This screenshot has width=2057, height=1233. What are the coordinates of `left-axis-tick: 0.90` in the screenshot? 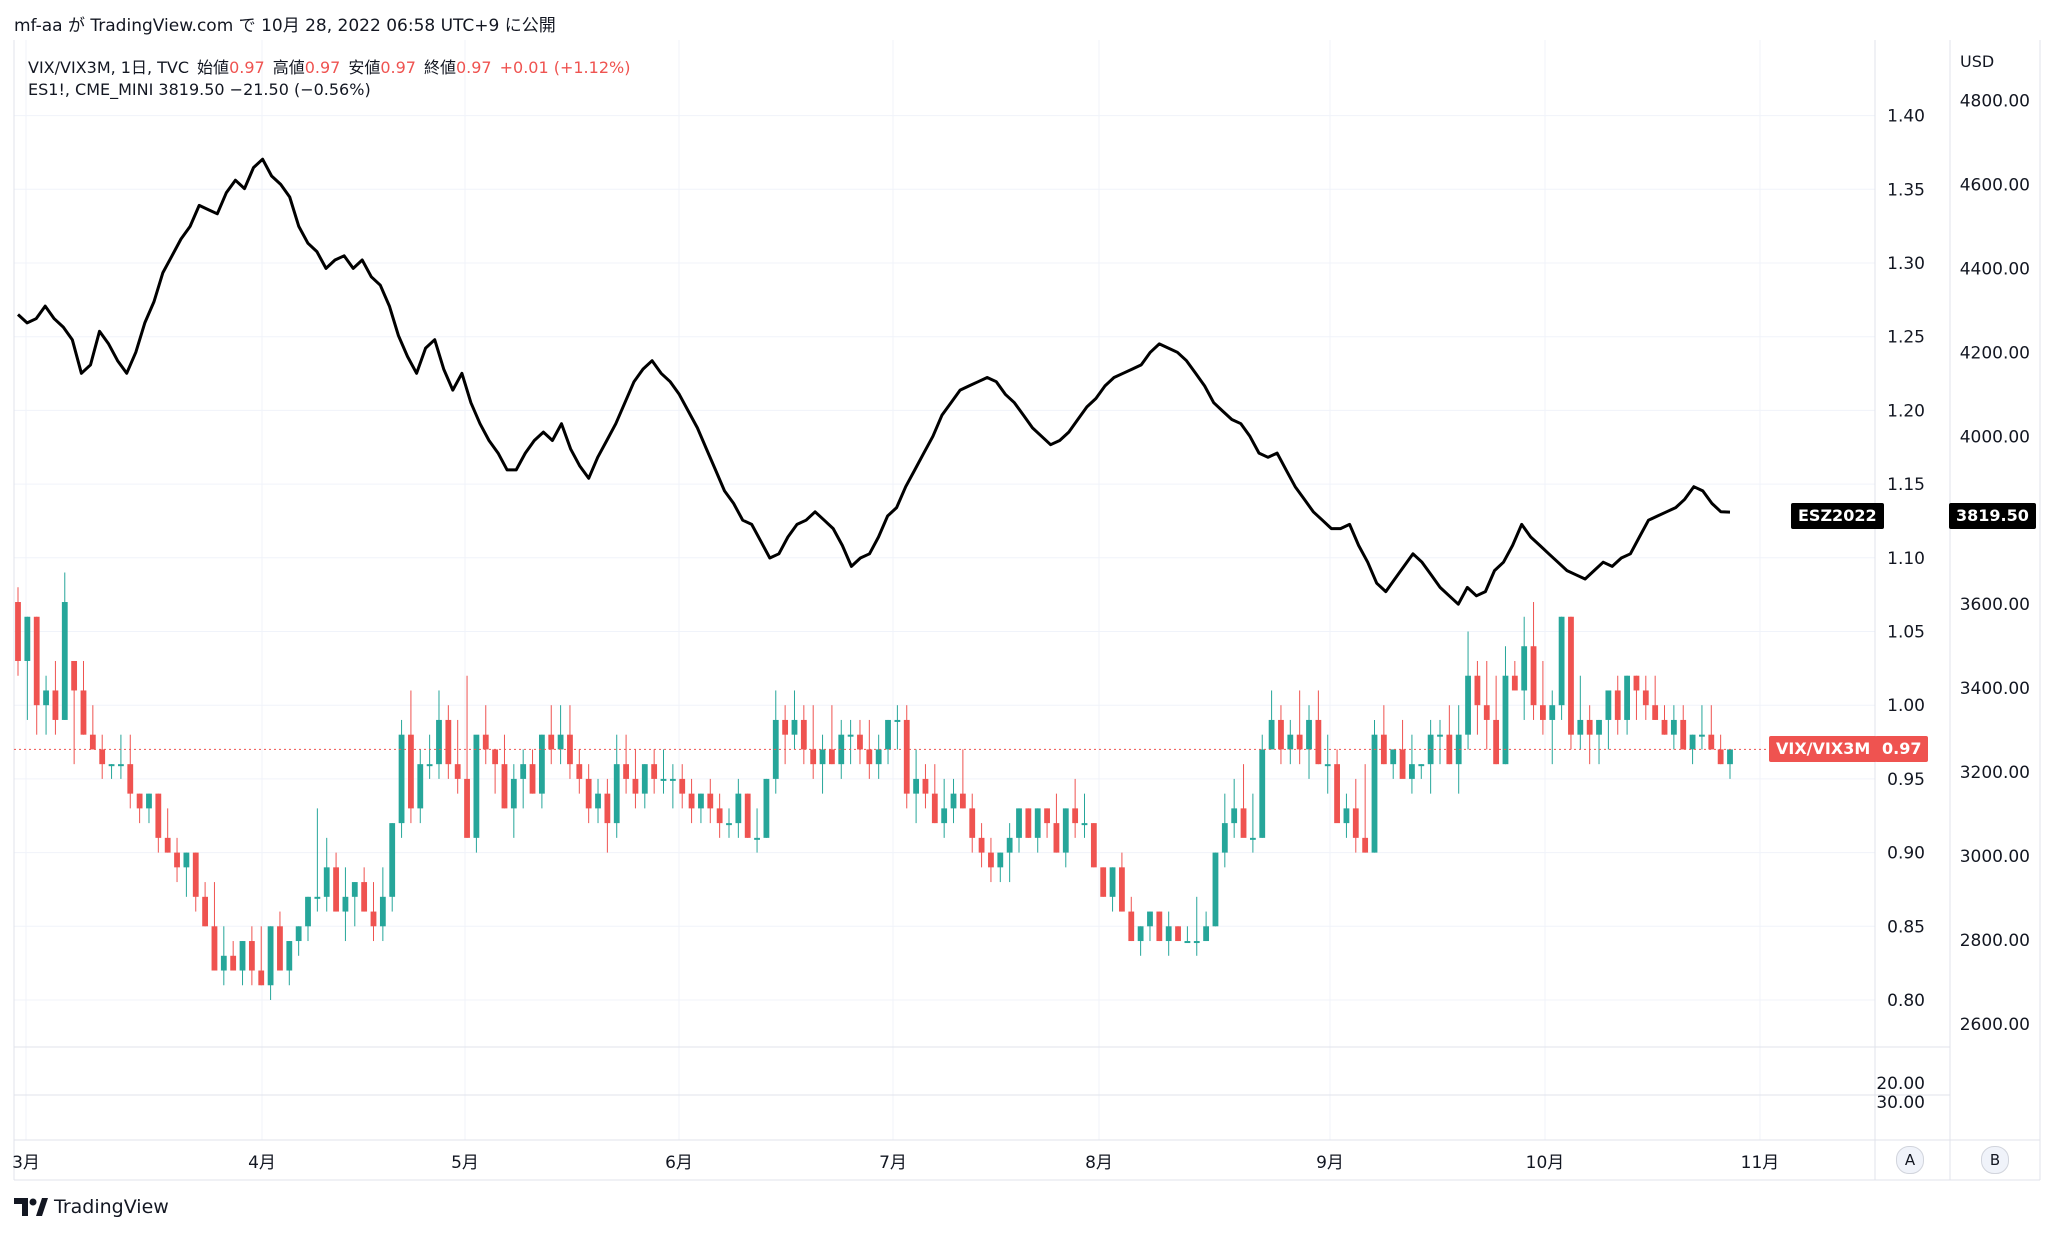 It's located at (1906, 854).